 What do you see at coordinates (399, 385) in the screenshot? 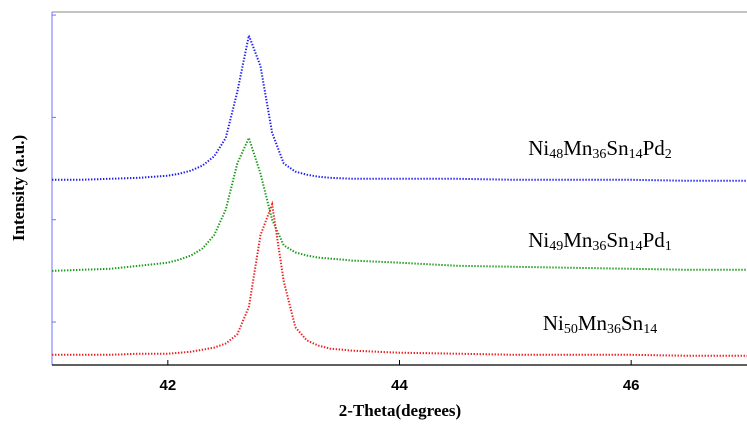
I see `x-tick-label: 44` at bounding box center [399, 385].